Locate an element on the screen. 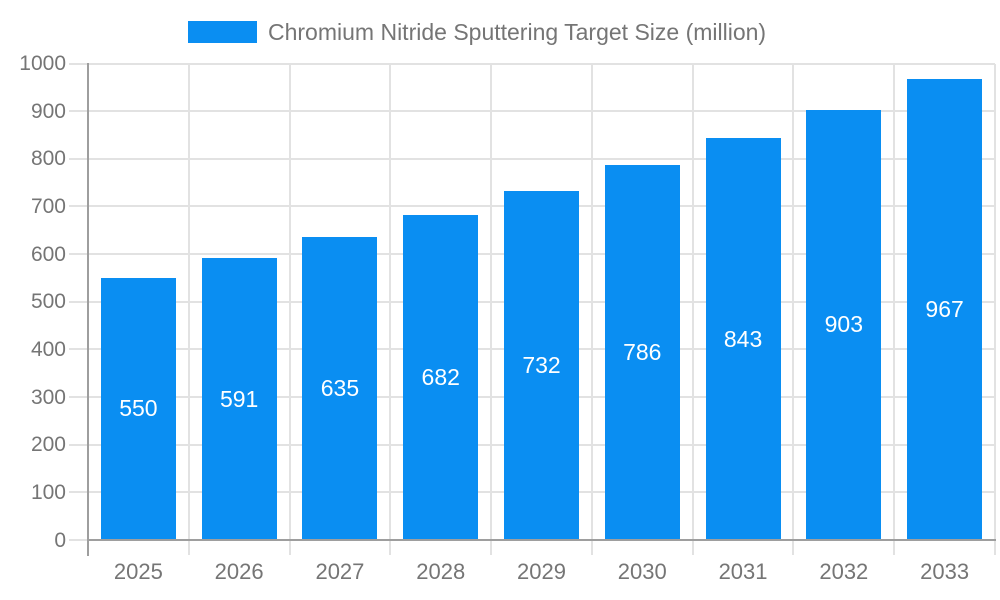  x-axis-tick-label: 2032 is located at coordinates (844, 571).